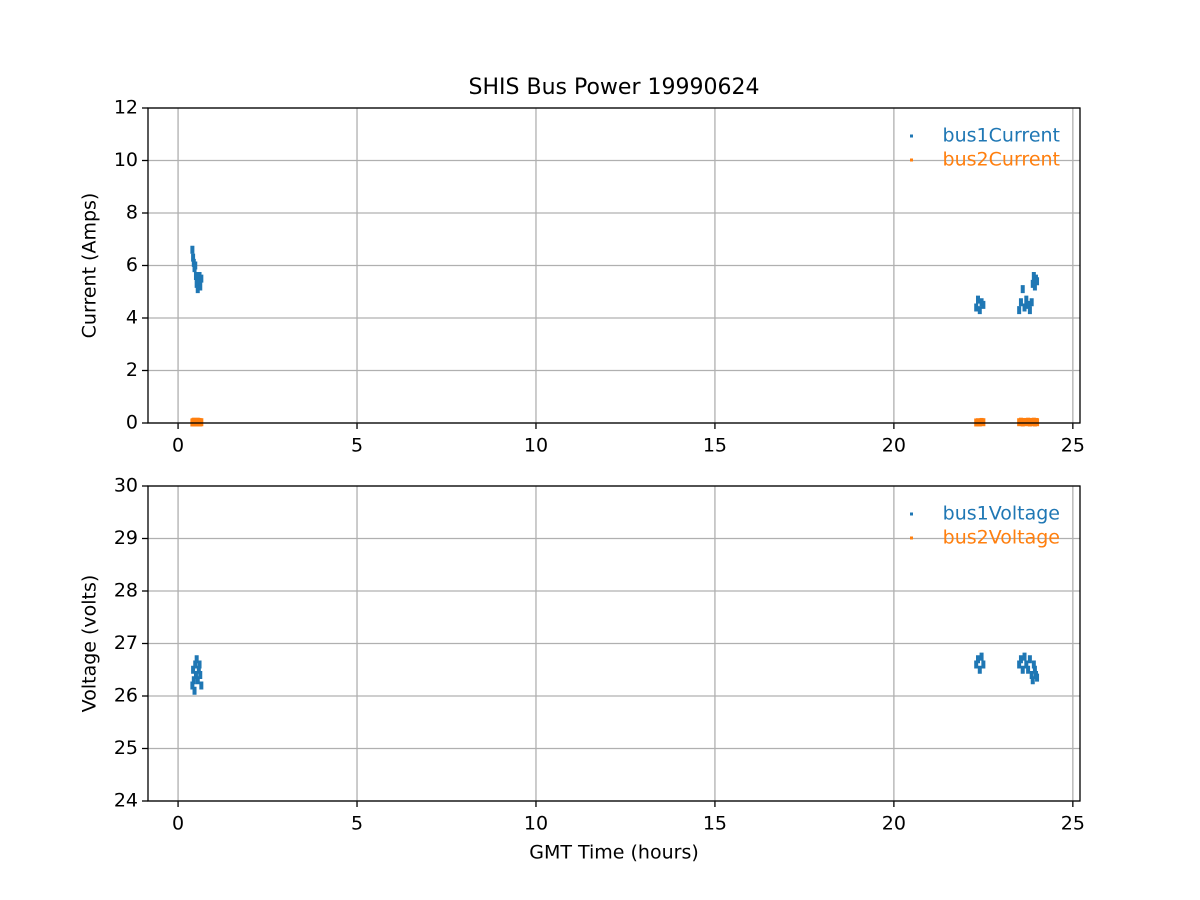  I want to click on y-tick-label: 4, so click(132, 318).